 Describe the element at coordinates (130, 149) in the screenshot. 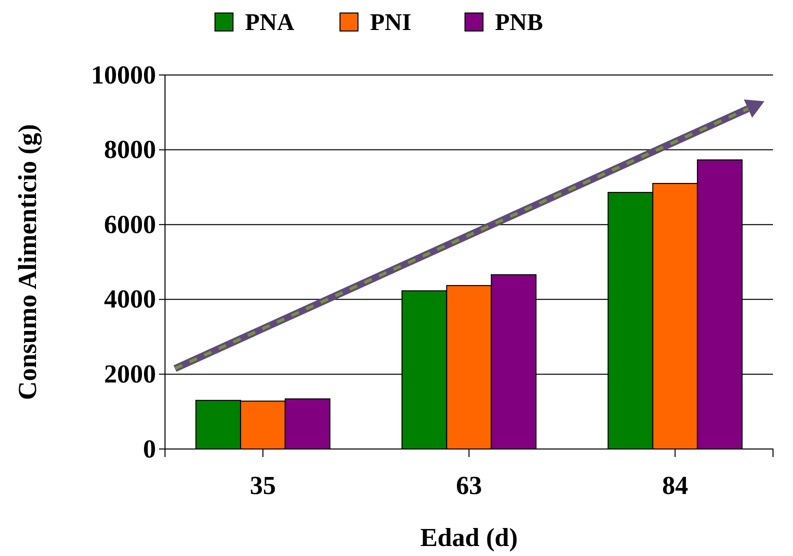

I see `y-tick-label: 8000` at that location.